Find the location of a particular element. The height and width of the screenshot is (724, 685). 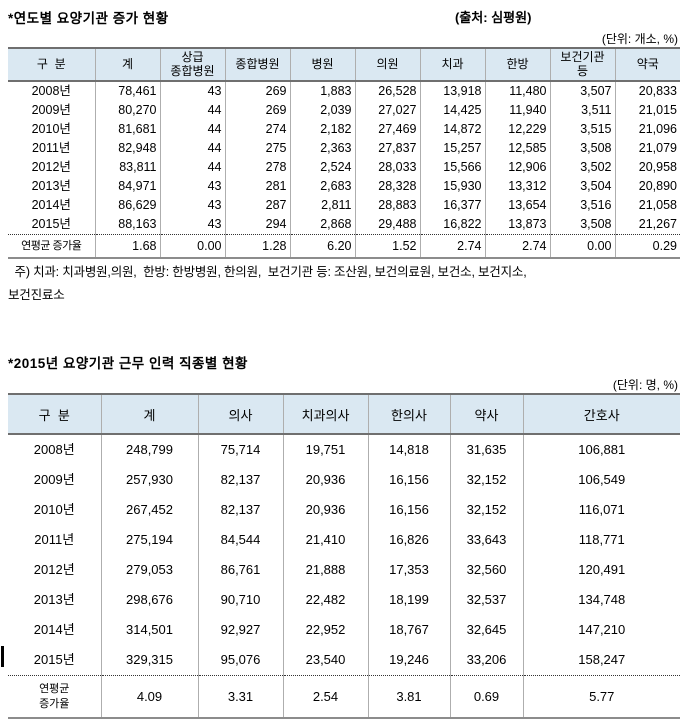

value-cell: 147,210 is located at coordinates (601, 630).